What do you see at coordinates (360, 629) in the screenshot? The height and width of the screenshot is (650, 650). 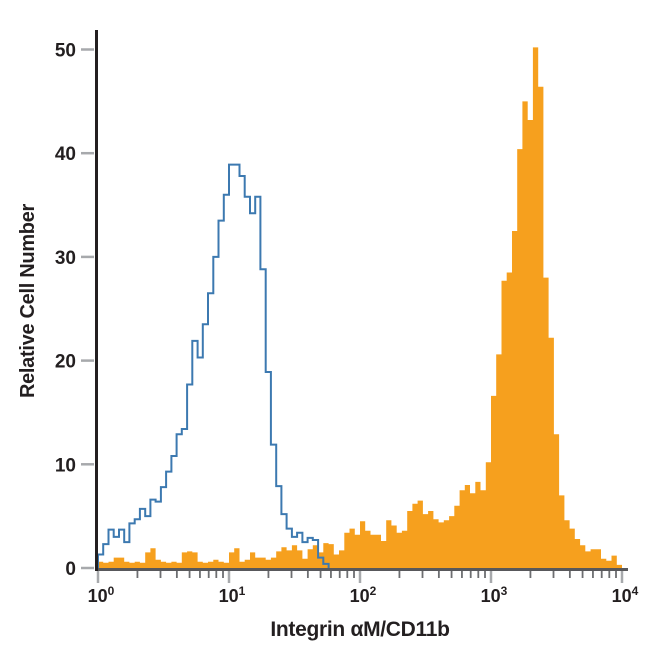 I see `x-axis-title: Integrin αM/CD11b` at bounding box center [360, 629].